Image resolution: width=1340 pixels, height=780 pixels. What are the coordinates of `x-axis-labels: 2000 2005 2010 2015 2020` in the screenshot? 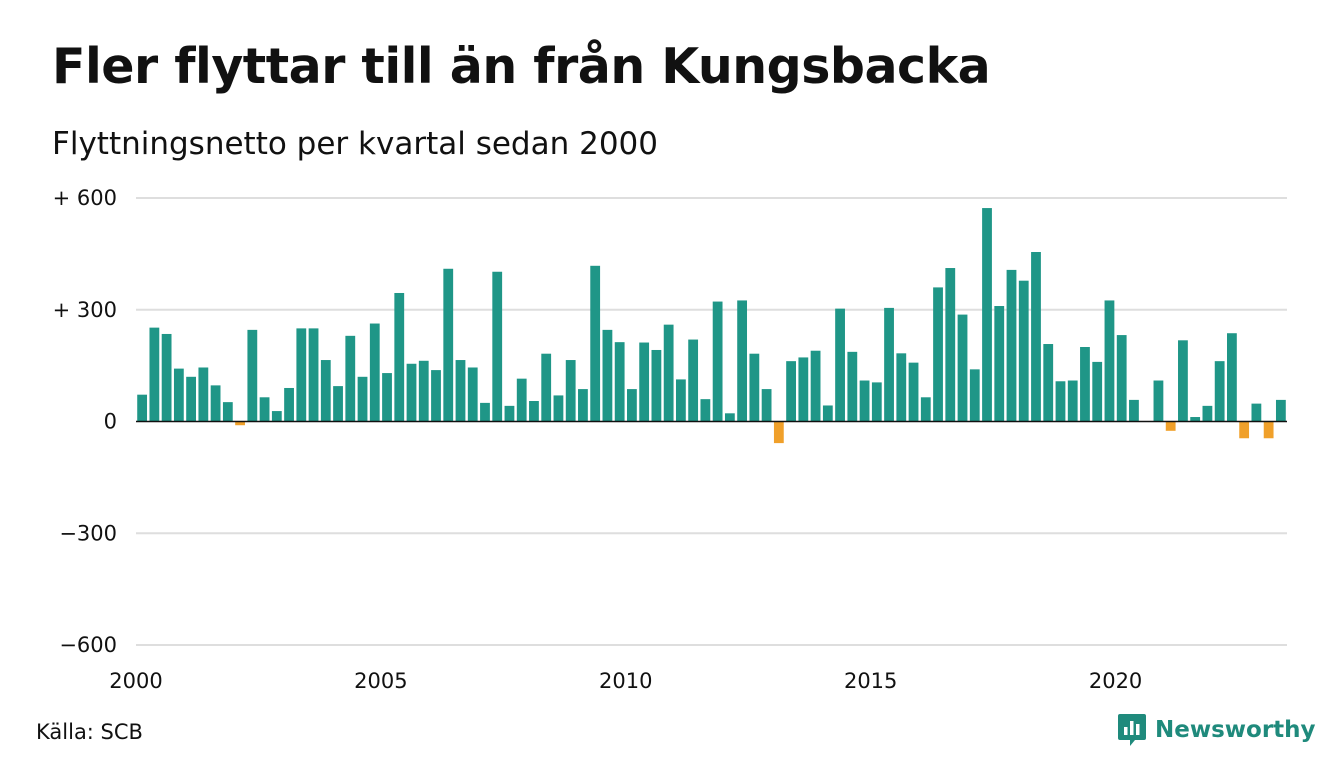 It's located at (625, 681).